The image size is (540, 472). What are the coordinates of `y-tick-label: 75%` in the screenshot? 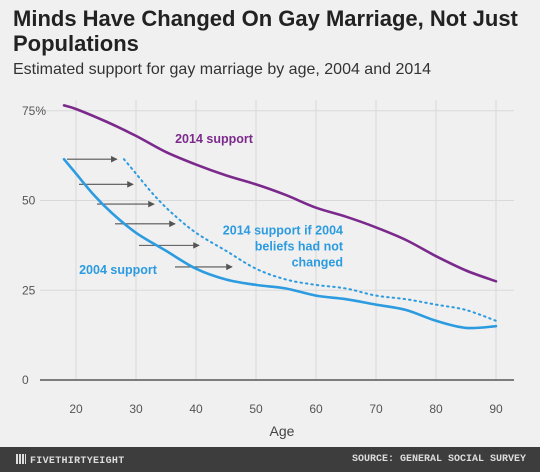 It's located at (34, 111).